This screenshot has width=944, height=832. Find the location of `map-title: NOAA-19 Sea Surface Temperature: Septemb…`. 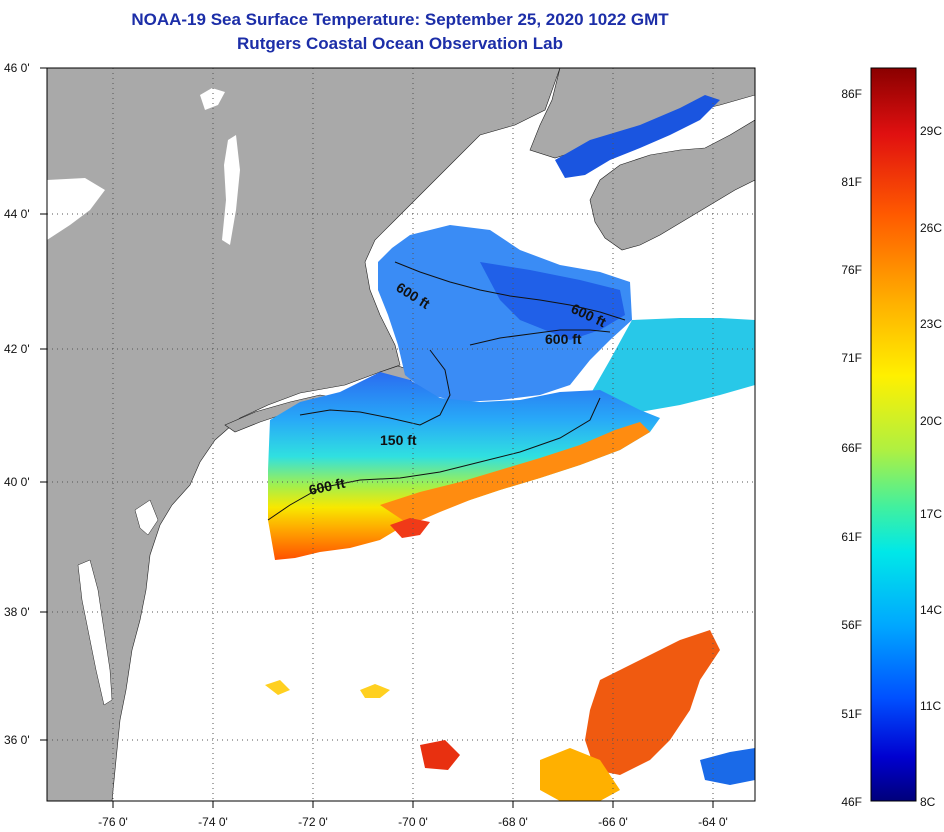

map-title: NOAA-19 Sea Surface Temperature: Septemb… is located at coordinates (400, 19).